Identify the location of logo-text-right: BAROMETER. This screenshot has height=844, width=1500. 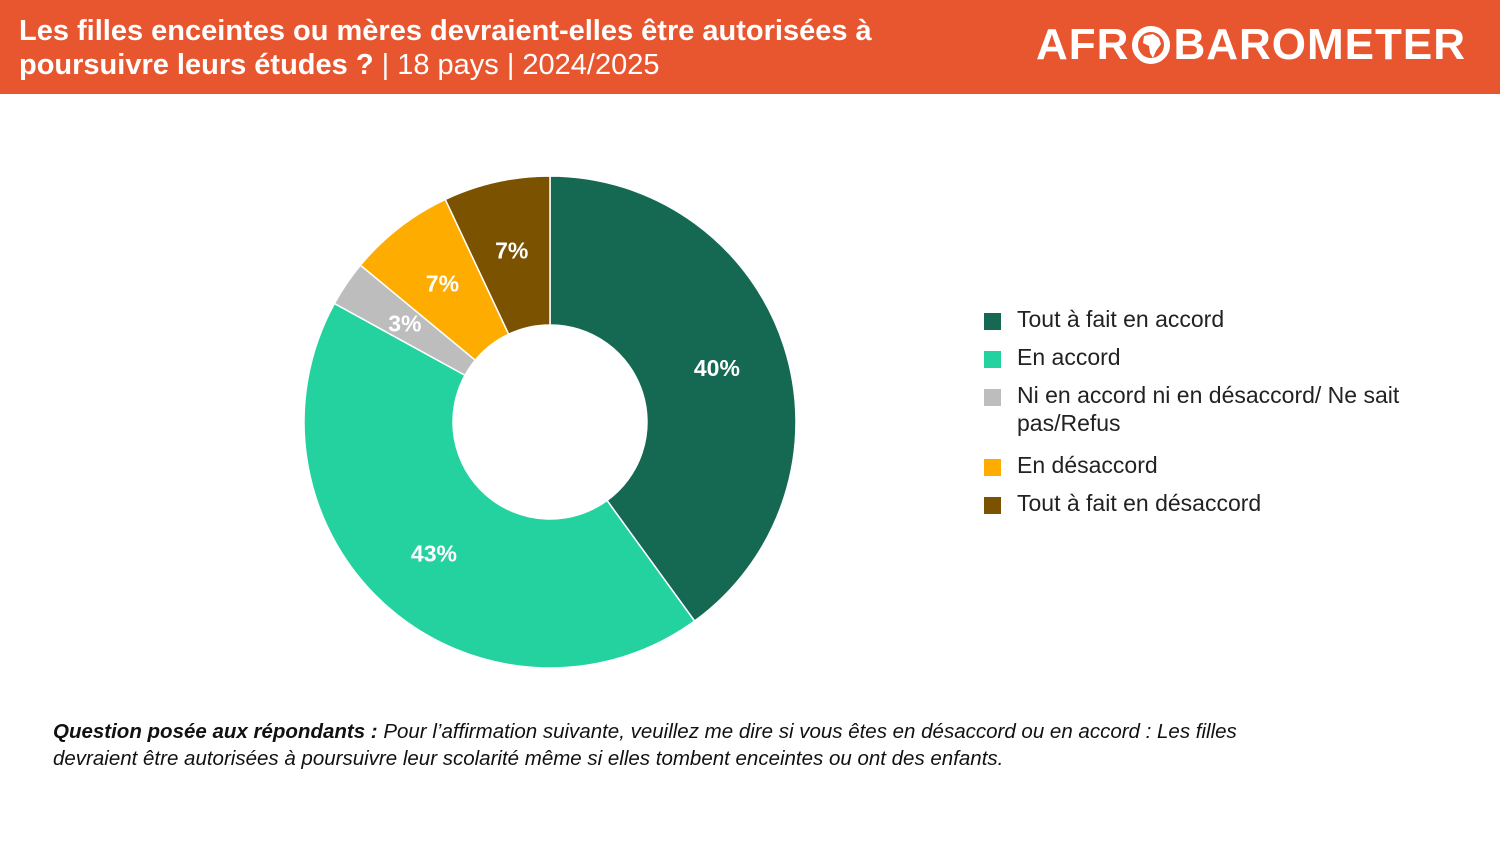
(1319, 44).